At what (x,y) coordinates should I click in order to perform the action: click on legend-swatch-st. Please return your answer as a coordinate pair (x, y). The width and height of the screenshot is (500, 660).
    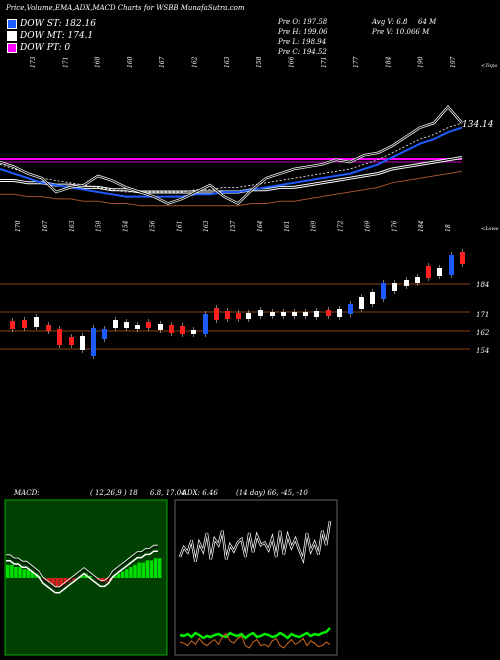
    Looking at the image, I should click on (12, 24).